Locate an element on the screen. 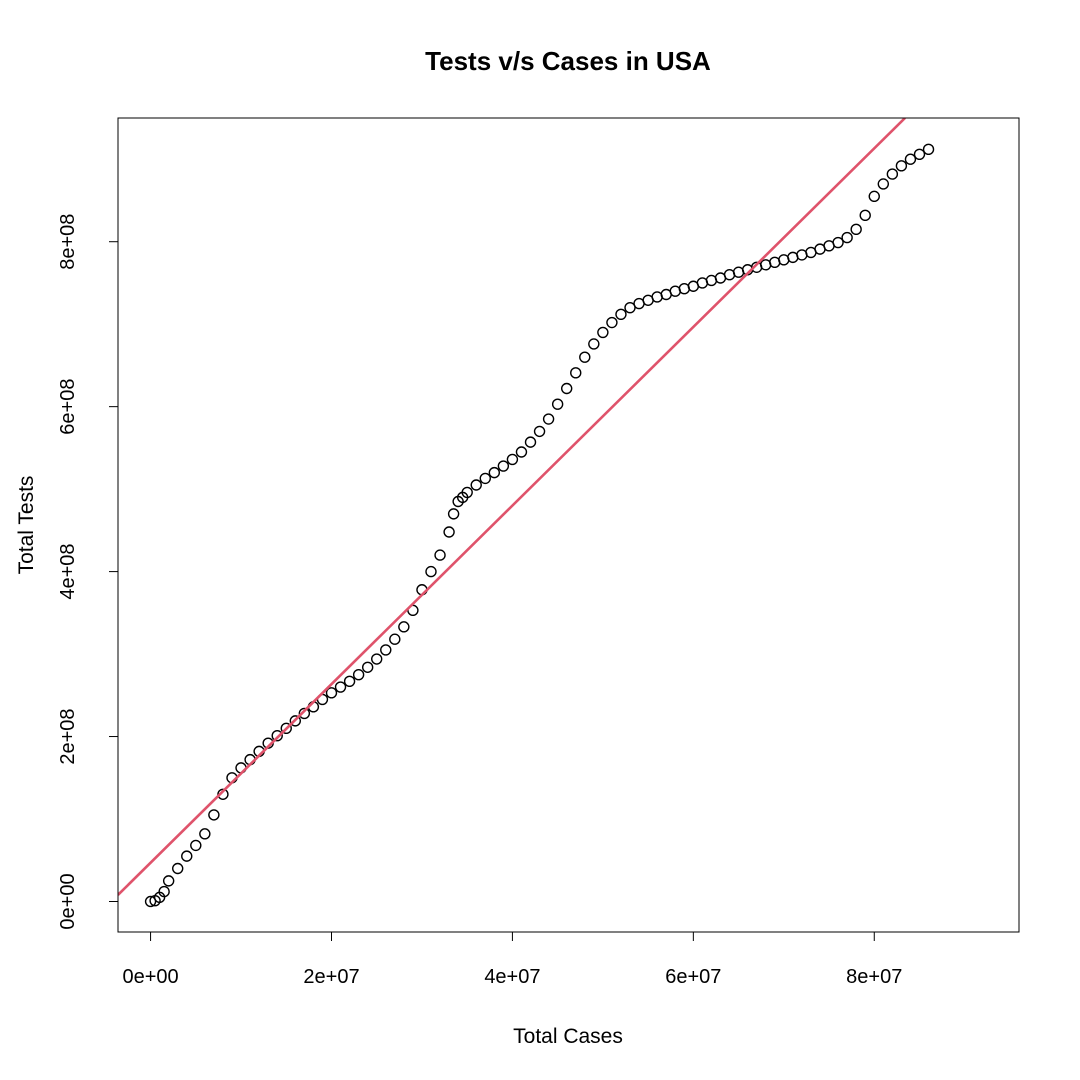  x-tick-label: 4e+07 is located at coordinates (512, 977).